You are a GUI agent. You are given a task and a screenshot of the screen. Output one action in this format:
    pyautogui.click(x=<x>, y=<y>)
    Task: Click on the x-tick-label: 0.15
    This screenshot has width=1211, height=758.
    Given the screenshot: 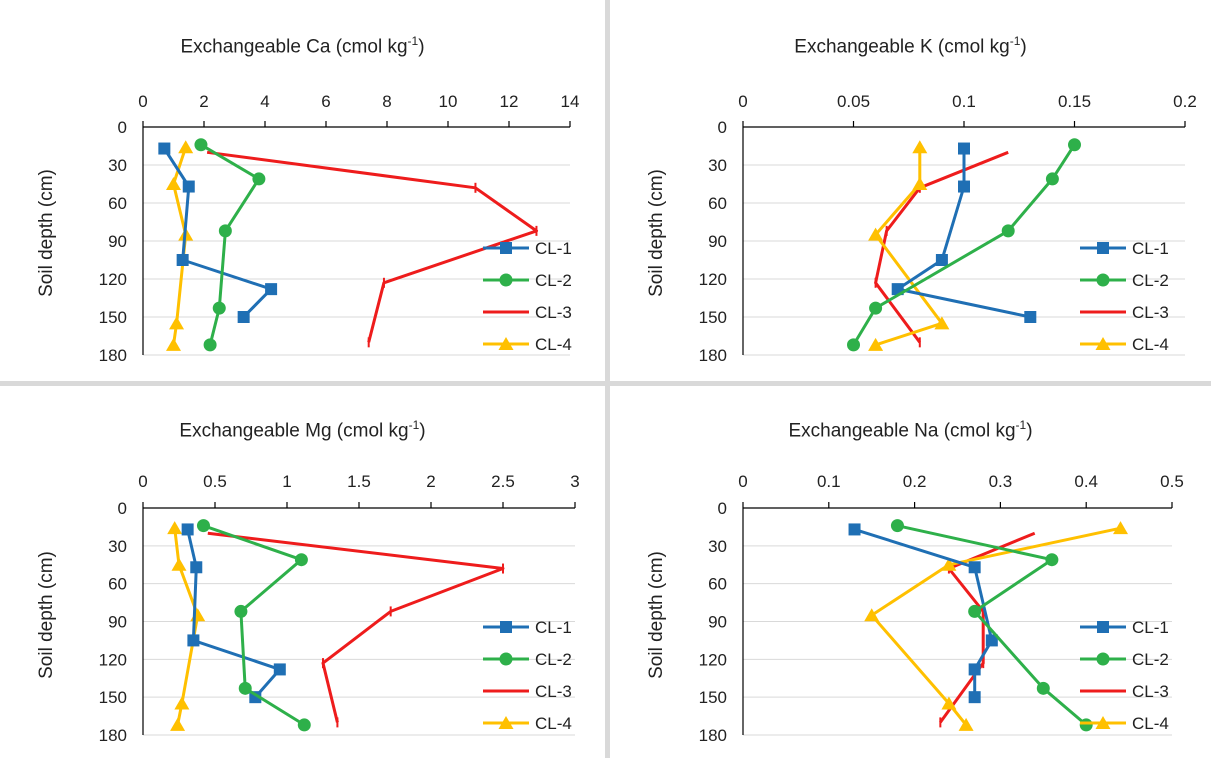 What is the action you would take?
    pyautogui.click(x=1074, y=101)
    